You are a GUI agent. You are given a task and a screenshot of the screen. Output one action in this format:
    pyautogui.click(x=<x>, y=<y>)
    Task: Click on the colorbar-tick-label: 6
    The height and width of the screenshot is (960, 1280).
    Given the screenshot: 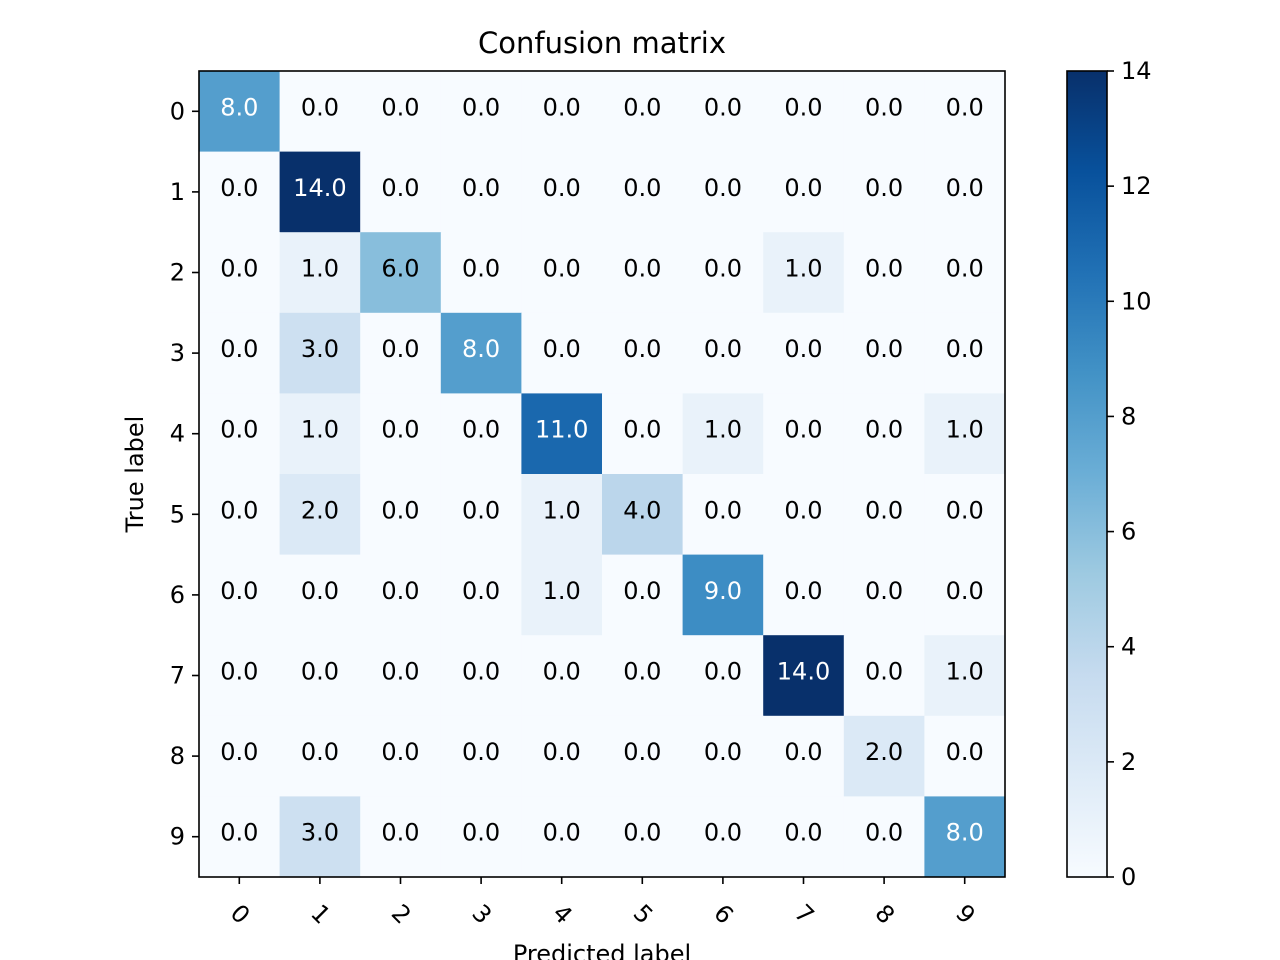 What is the action you would take?
    pyautogui.click(x=1128, y=532)
    